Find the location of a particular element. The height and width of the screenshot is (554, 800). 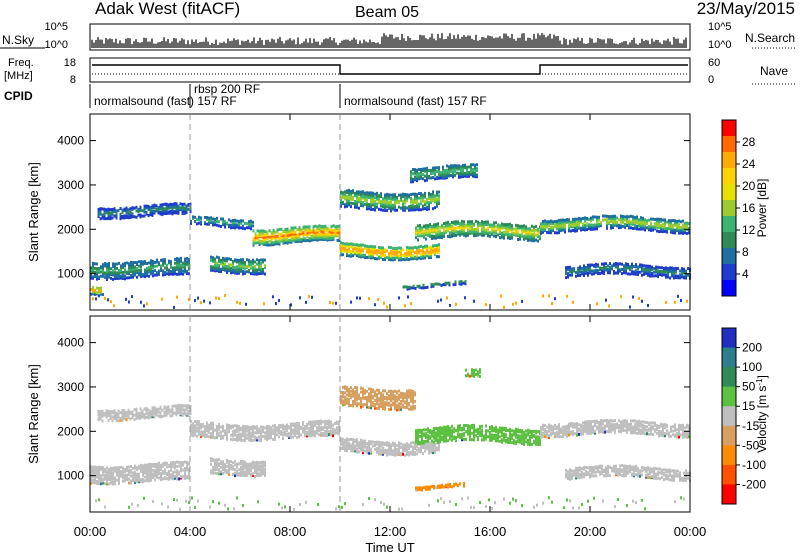

date-title: 23/May/2015 is located at coordinates (746, 9).